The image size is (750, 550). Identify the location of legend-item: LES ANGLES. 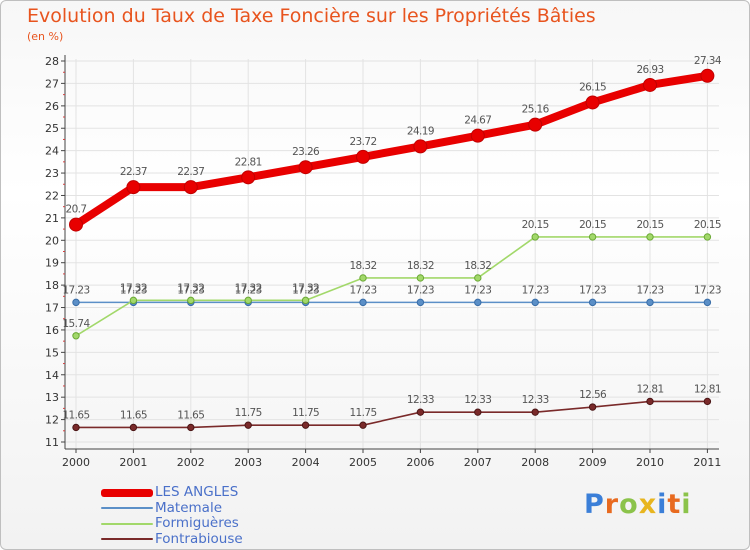
(172, 493).